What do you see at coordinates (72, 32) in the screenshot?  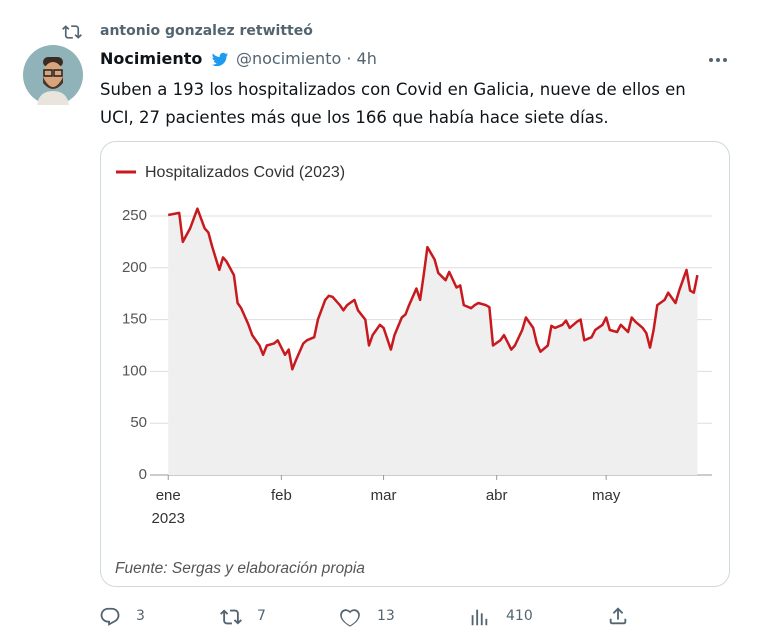 I see `retweet-icon` at bounding box center [72, 32].